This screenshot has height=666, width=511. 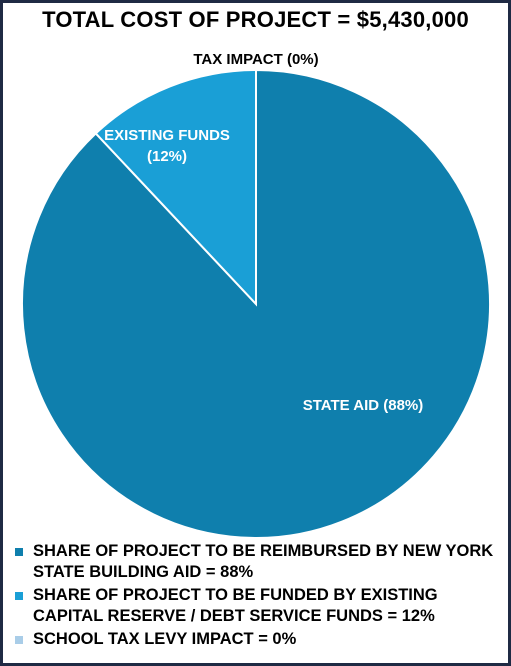 I want to click on chart-title: TOTAL COST OF PROJECT = $5,430,000, so click(x=255, y=19).